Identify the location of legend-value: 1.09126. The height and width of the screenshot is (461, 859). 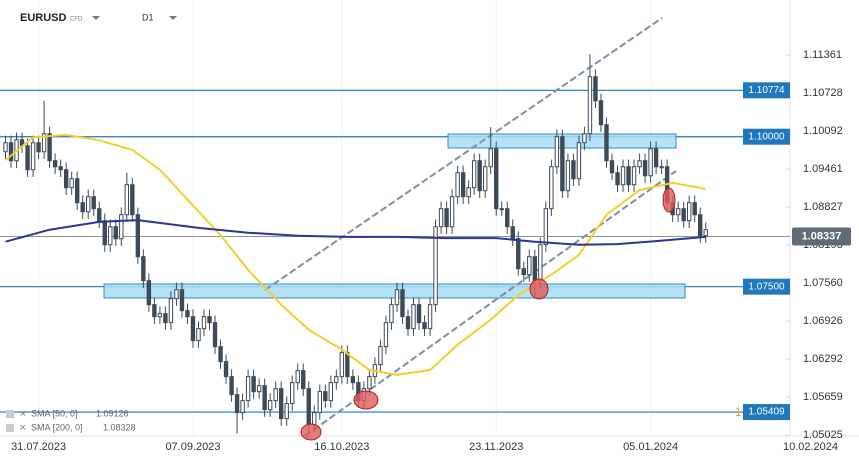
(112, 413).